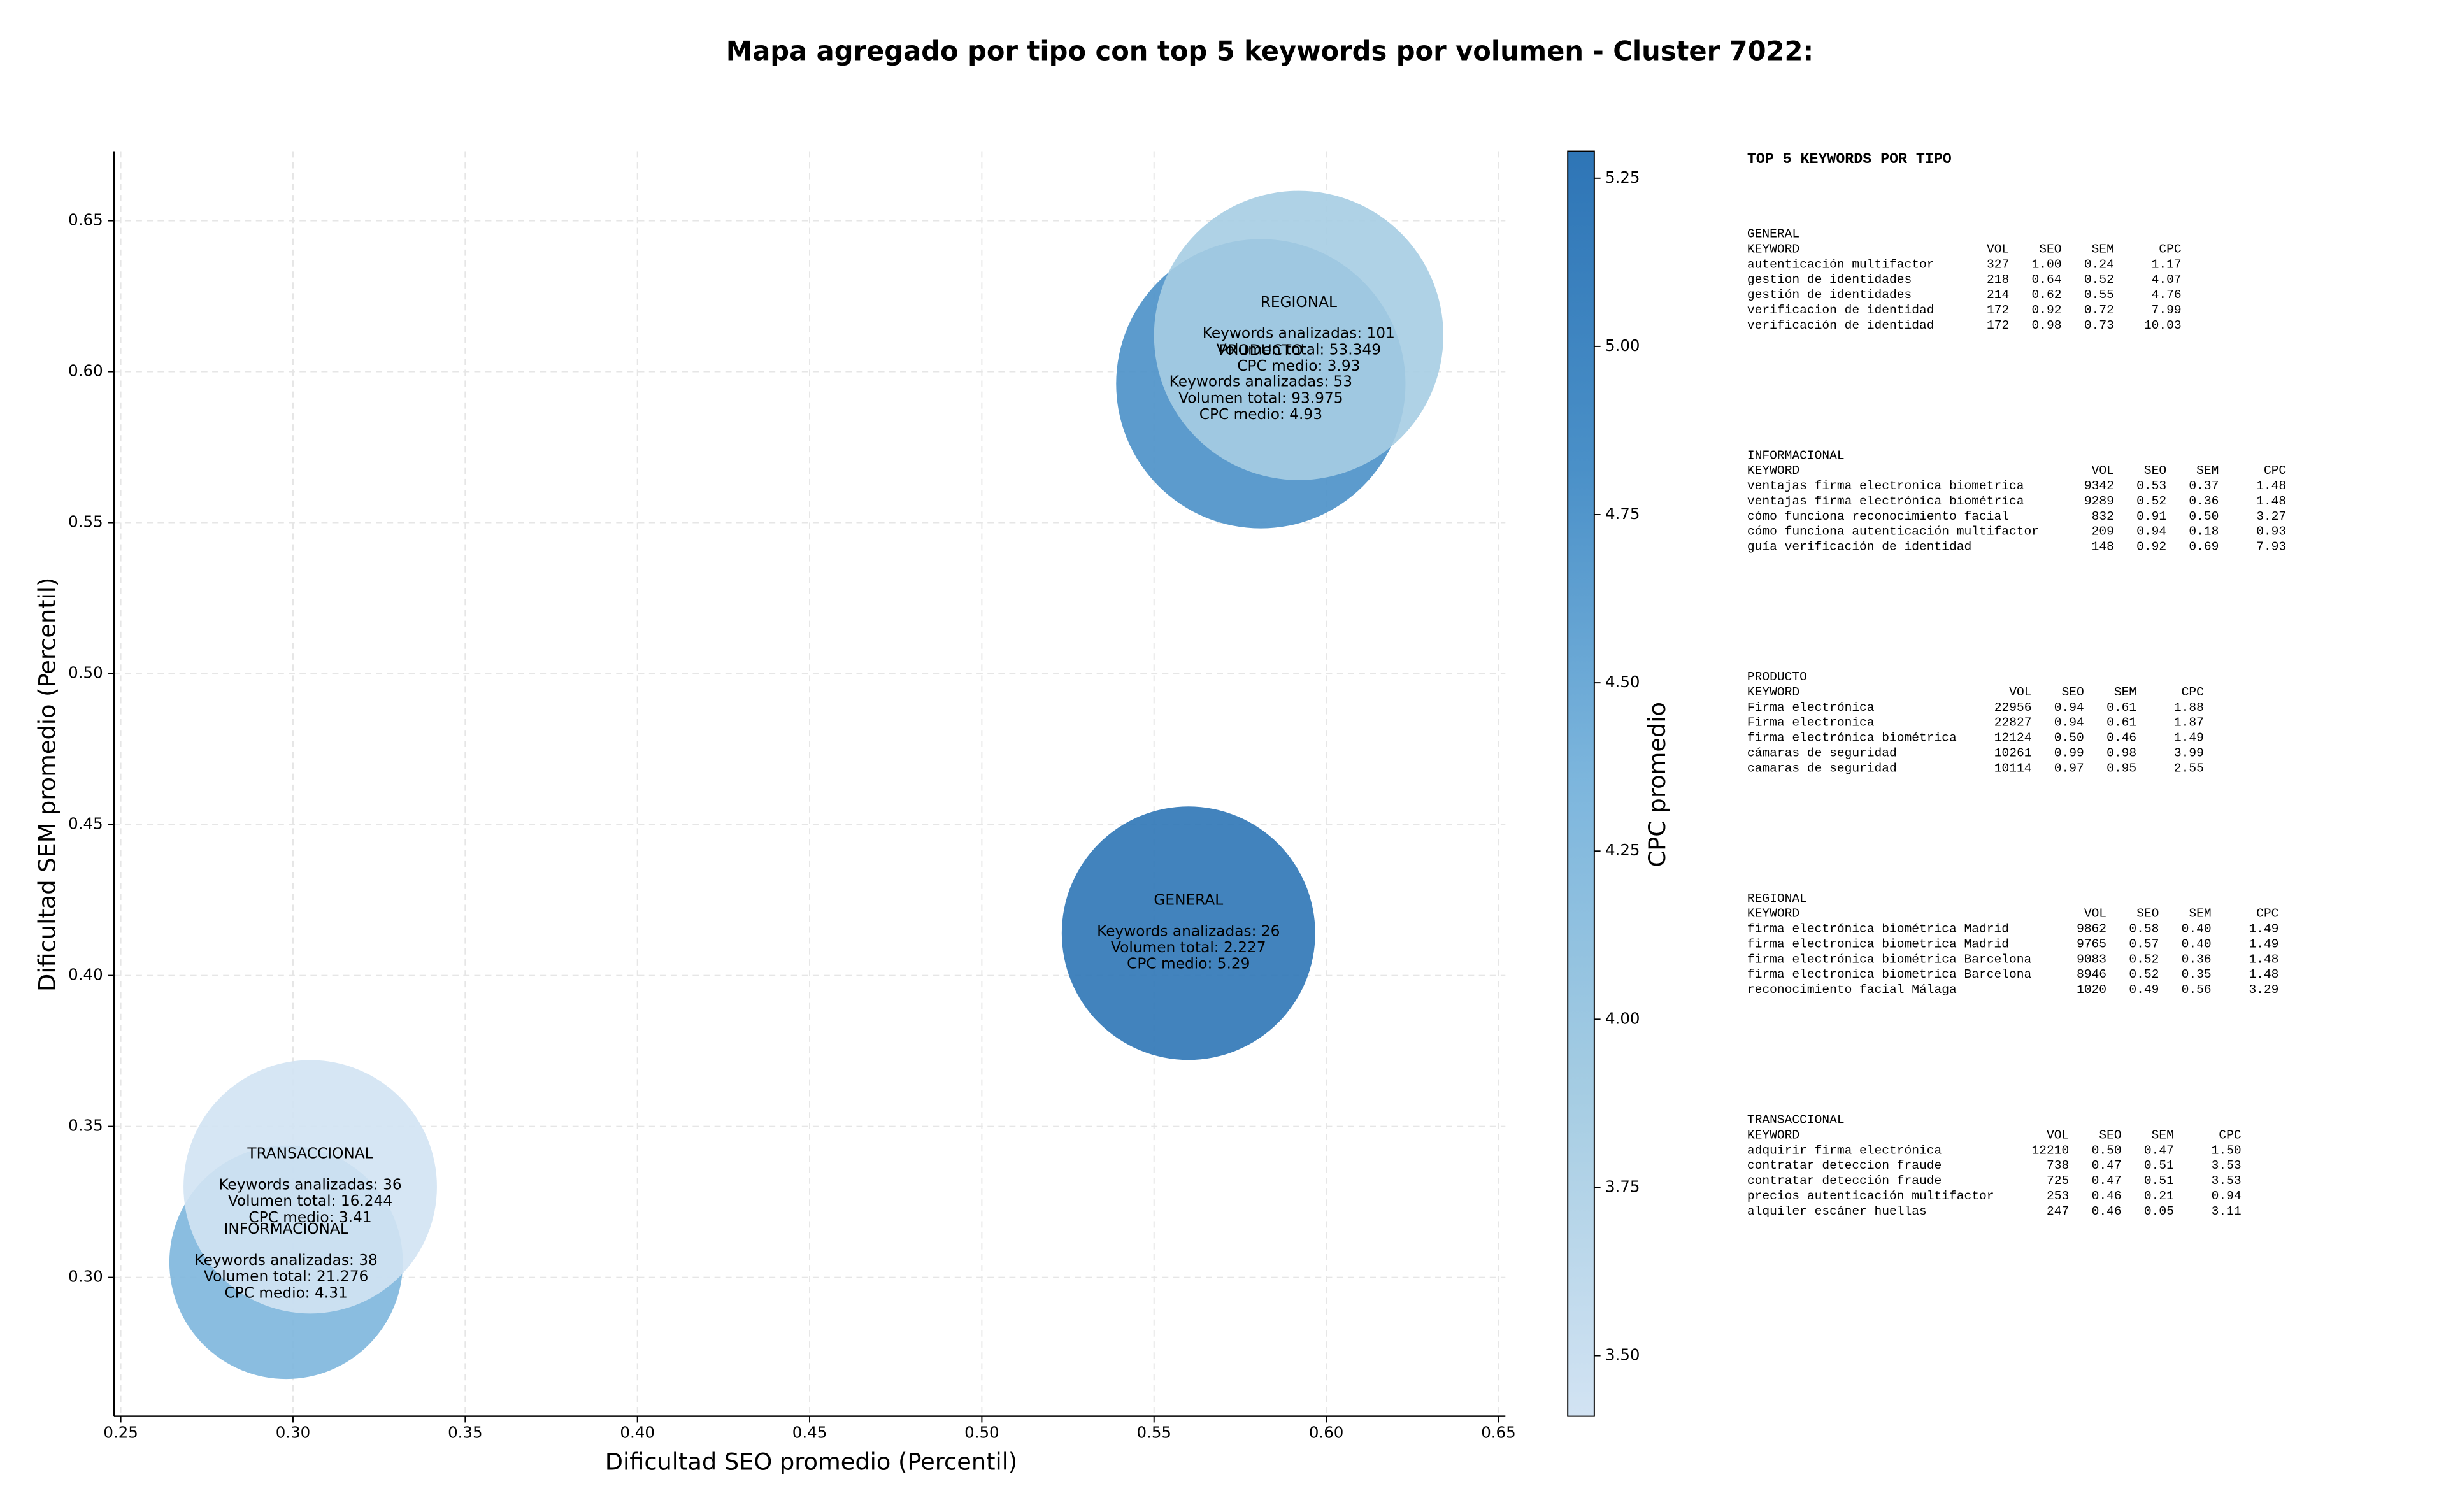  Describe the element at coordinates (2167, 295) in the screenshot. I see `metric: 4.76` at that location.